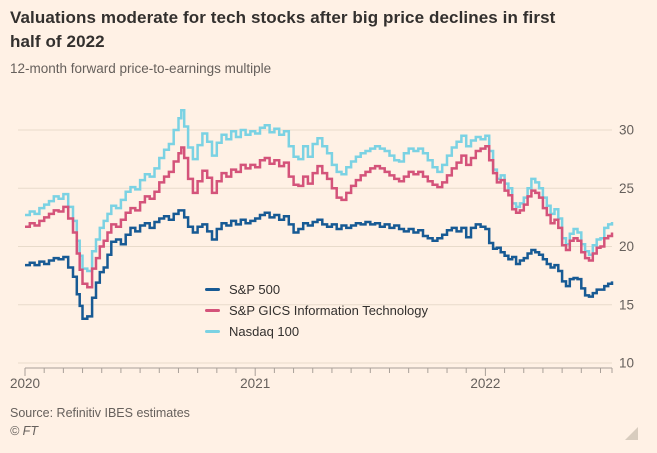 The image size is (657, 453). What do you see at coordinates (255, 383) in the screenshot?
I see `x-axis-label-2021: 2021` at bounding box center [255, 383].